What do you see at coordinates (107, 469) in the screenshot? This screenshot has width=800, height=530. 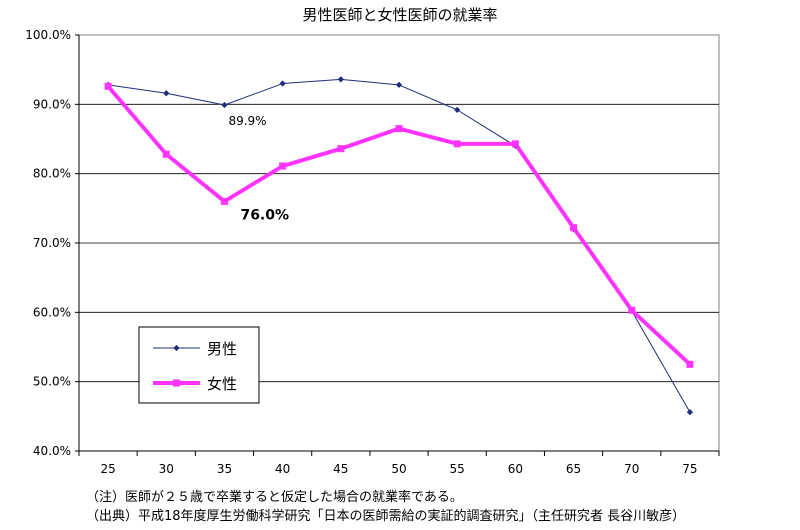 I see `x-tick-label: 25` at bounding box center [107, 469].